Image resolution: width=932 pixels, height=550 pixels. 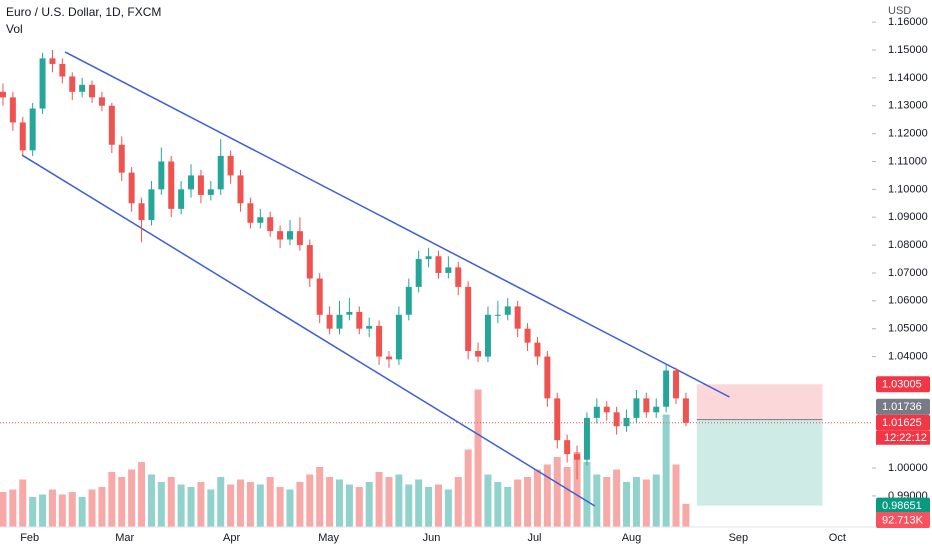 What do you see at coordinates (908, 78) in the screenshot?
I see `y-tick-label: 1.14000` at bounding box center [908, 78].